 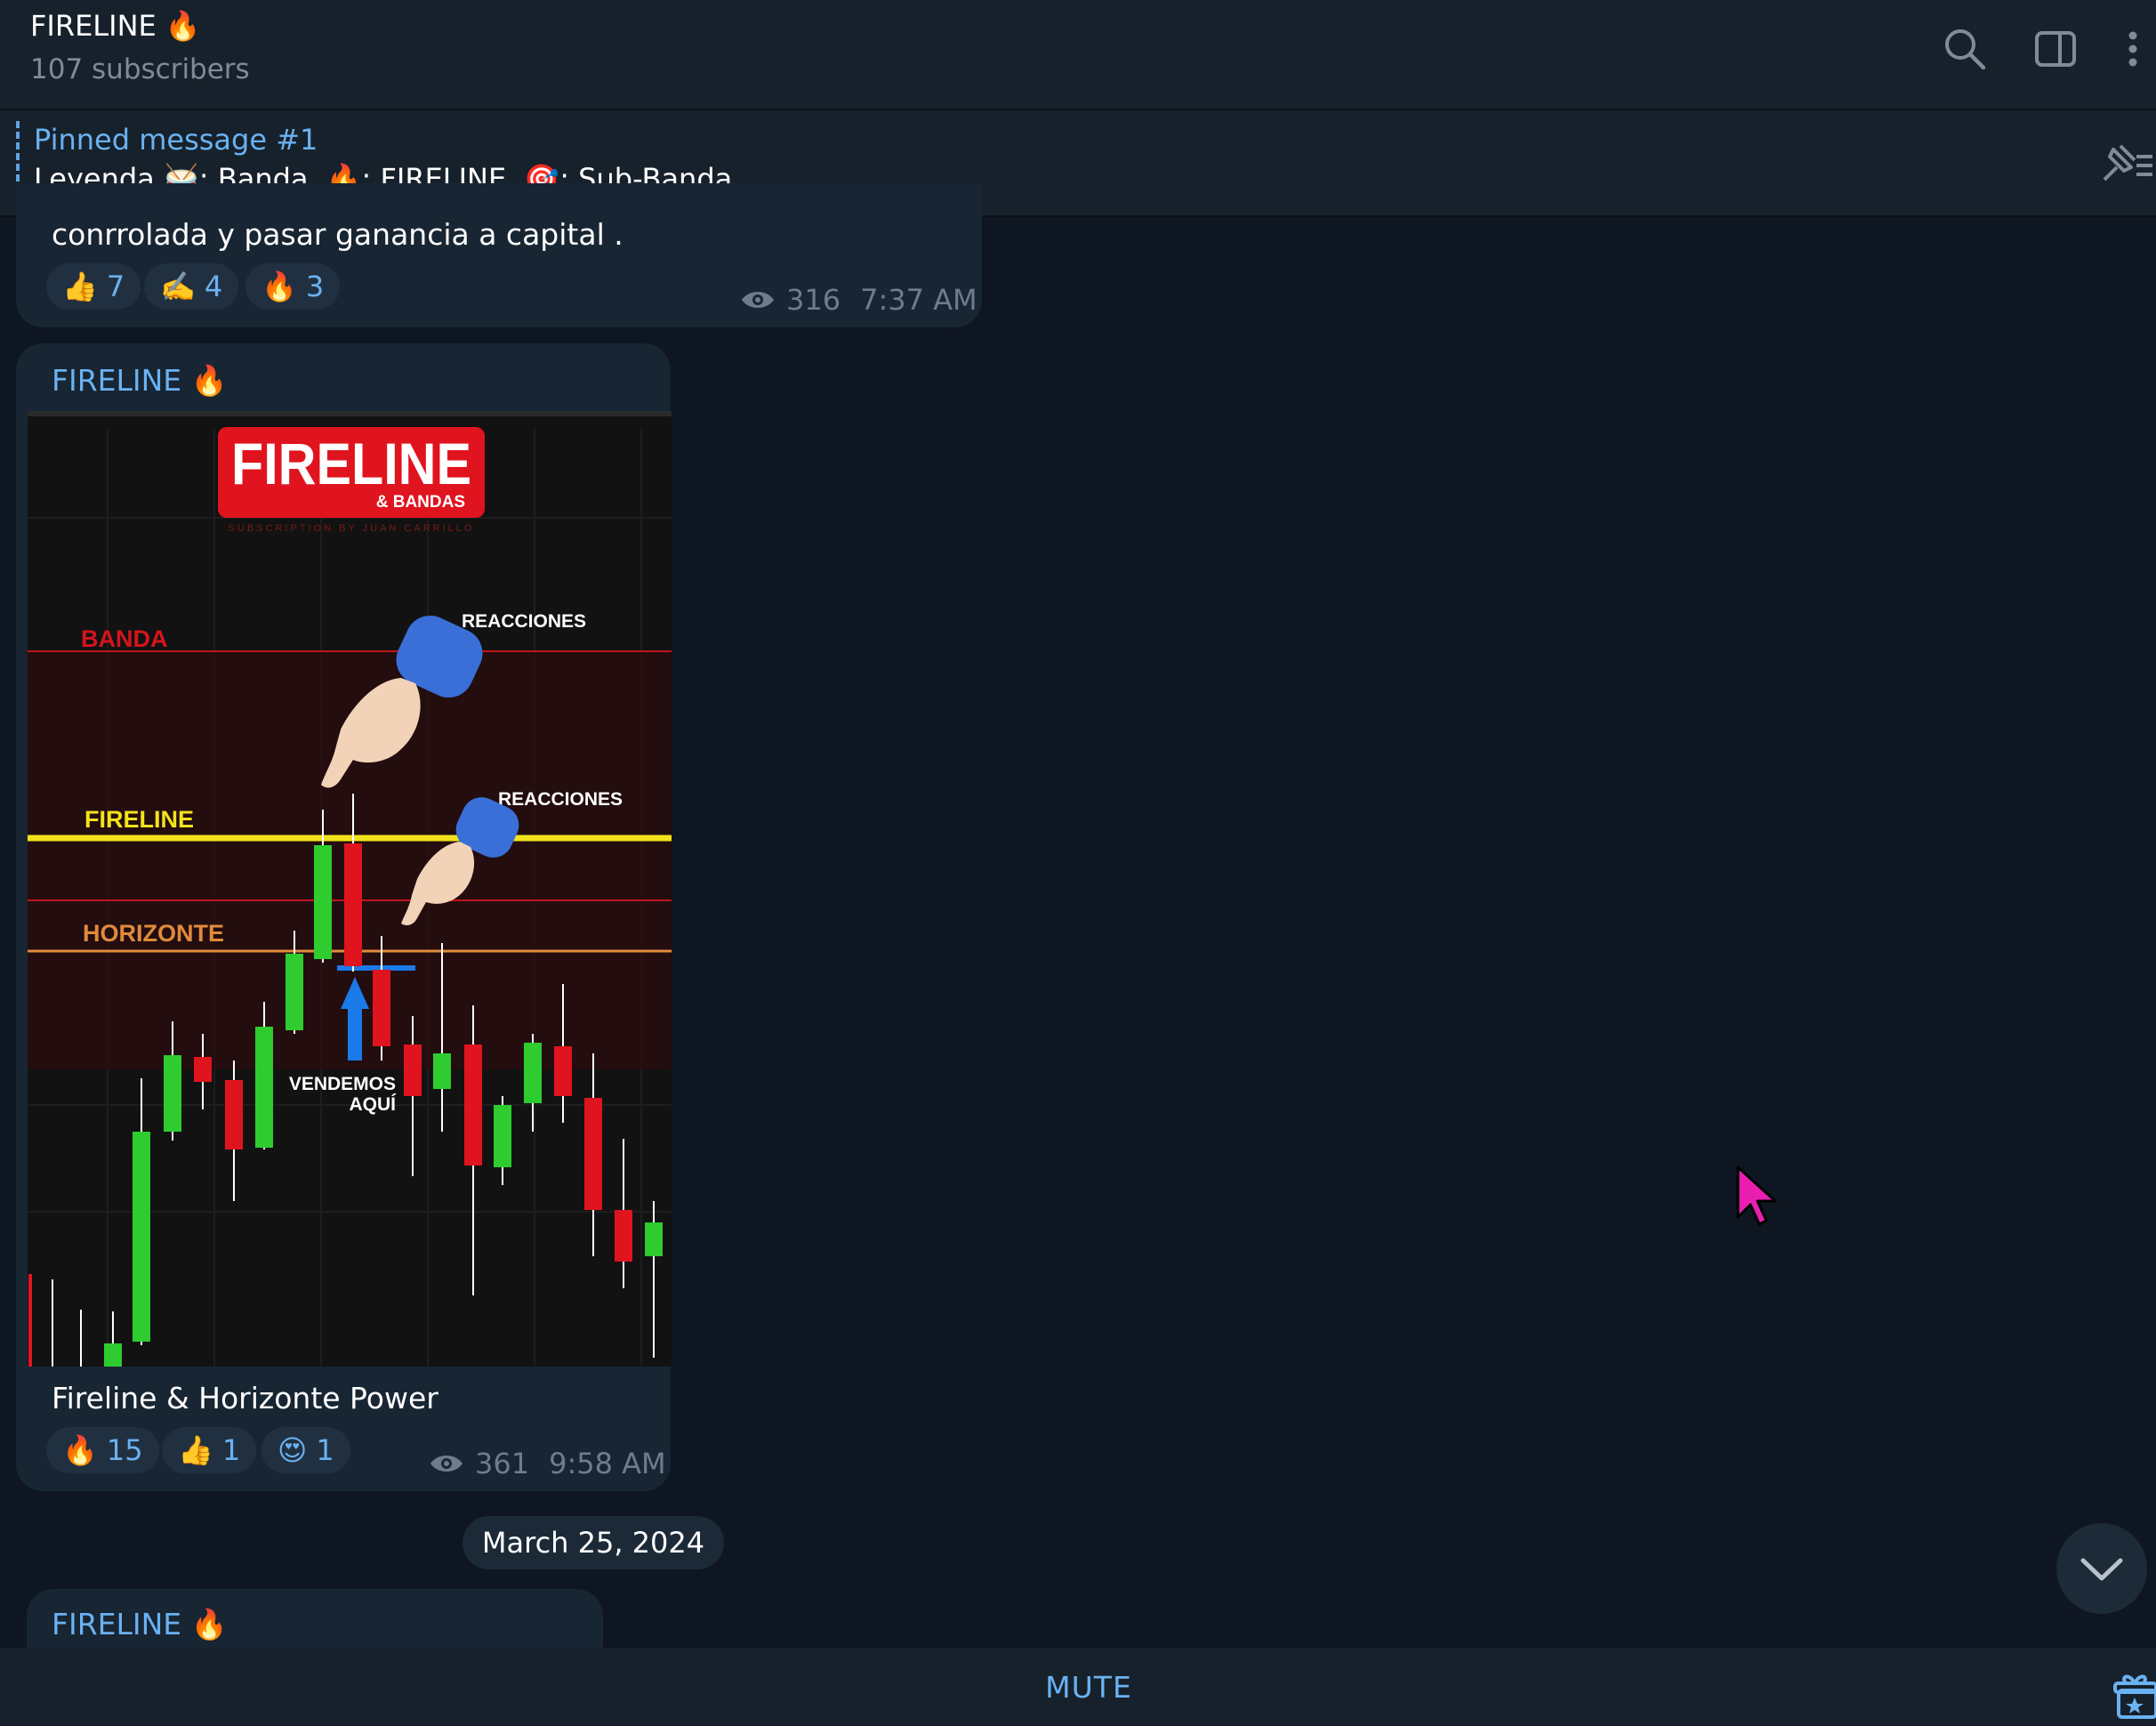 What do you see at coordinates (176, 140) in the screenshot?
I see `pinned-title: Pinned message #1` at bounding box center [176, 140].